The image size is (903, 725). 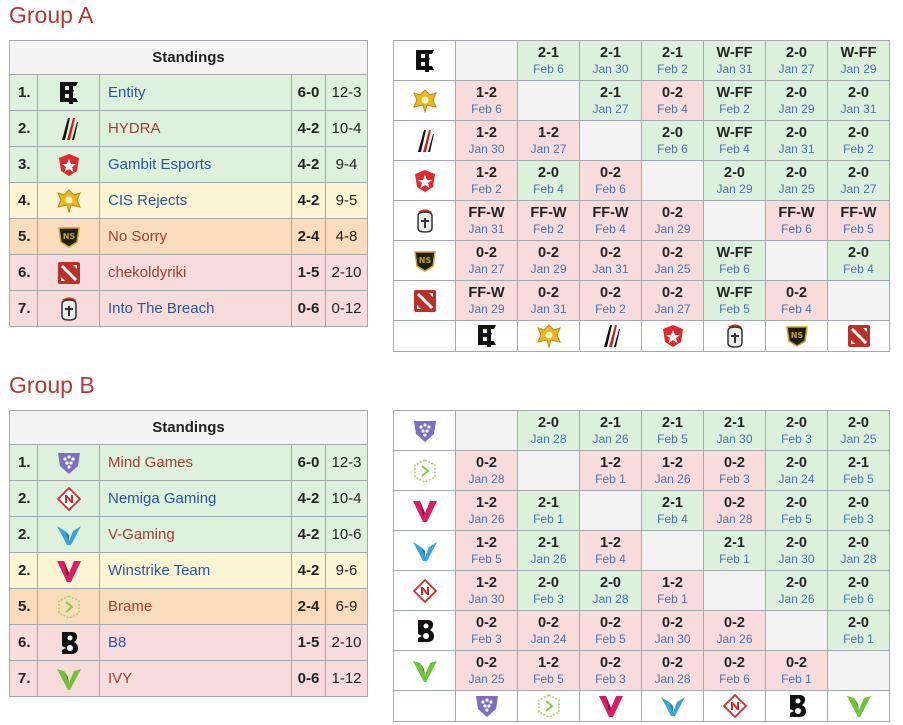 What do you see at coordinates (127, 92) in the screenshot?
I see `team-link: Entity` at bounding box center [127, 92].